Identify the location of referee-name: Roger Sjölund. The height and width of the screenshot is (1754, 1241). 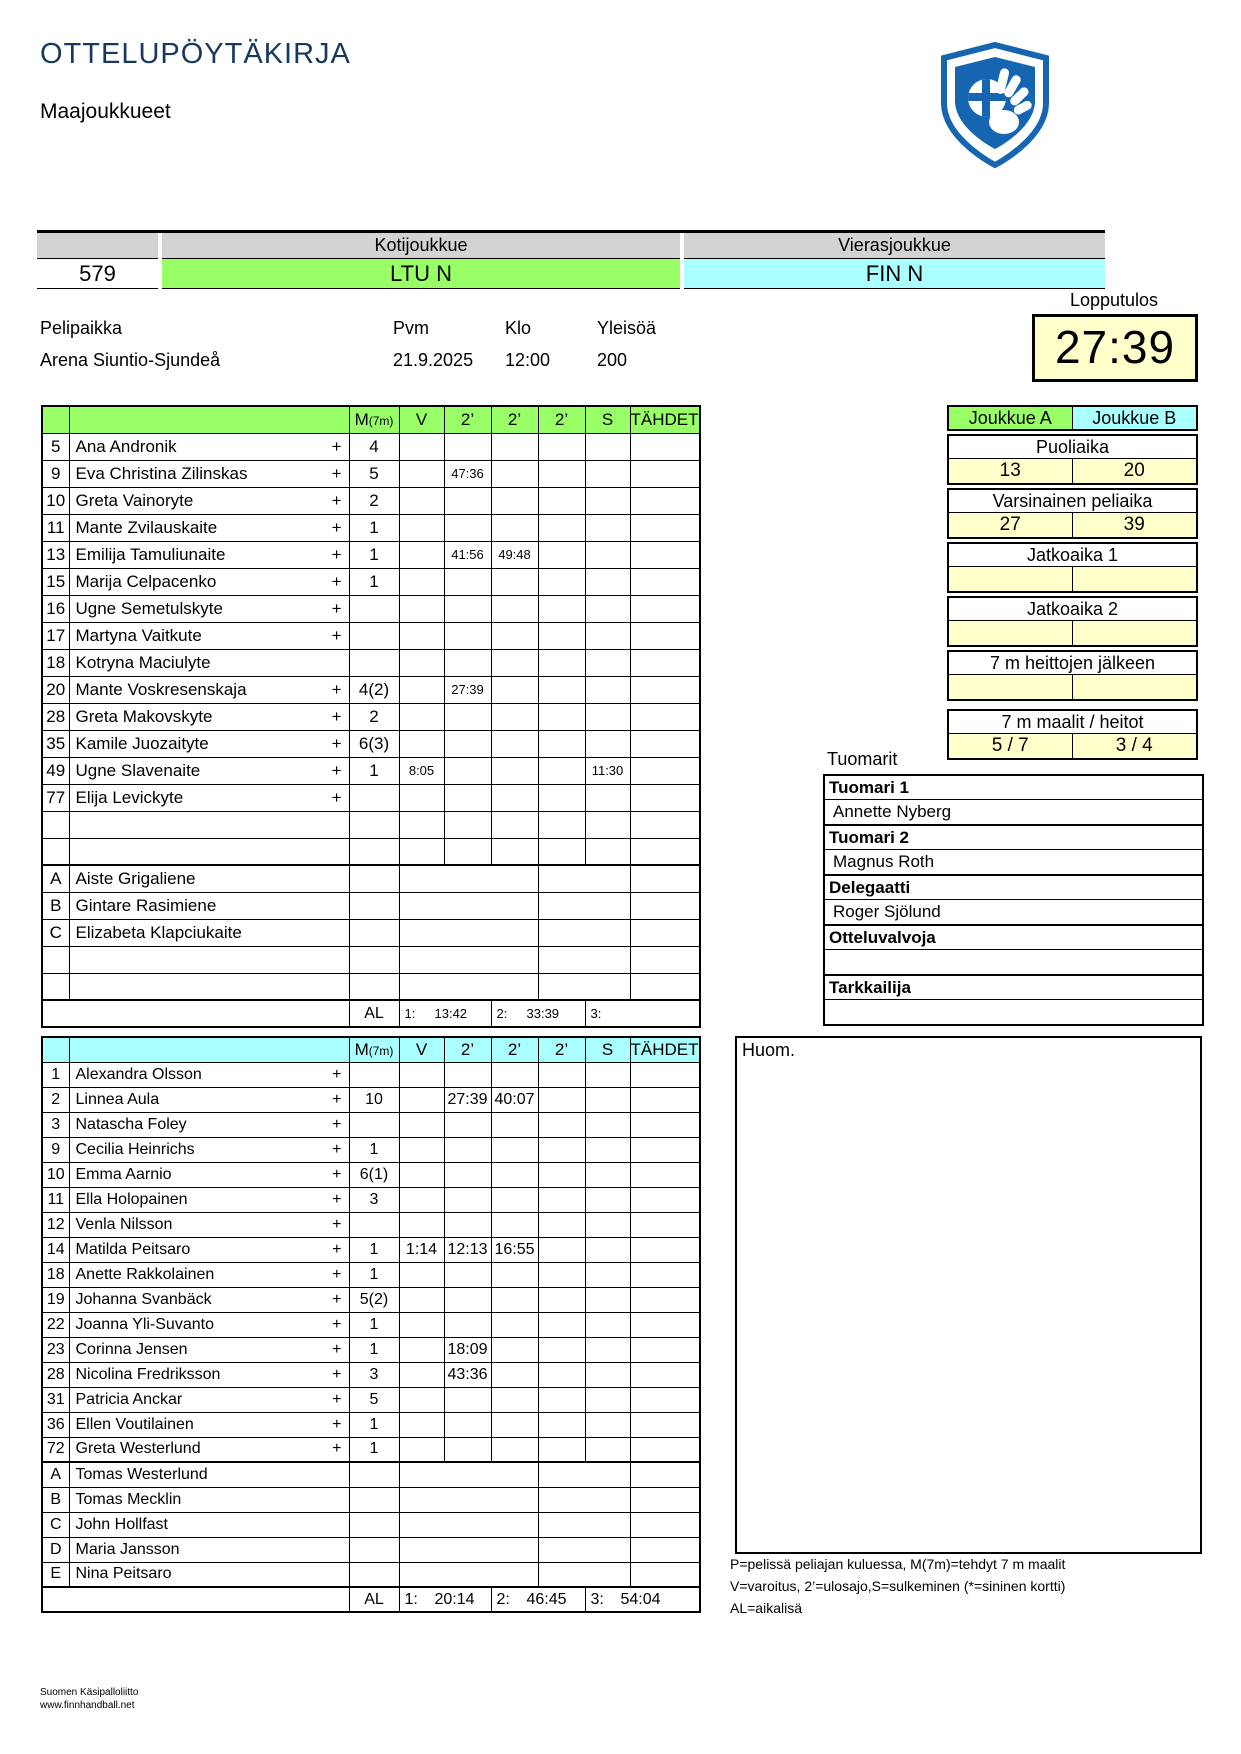
(887, 911).